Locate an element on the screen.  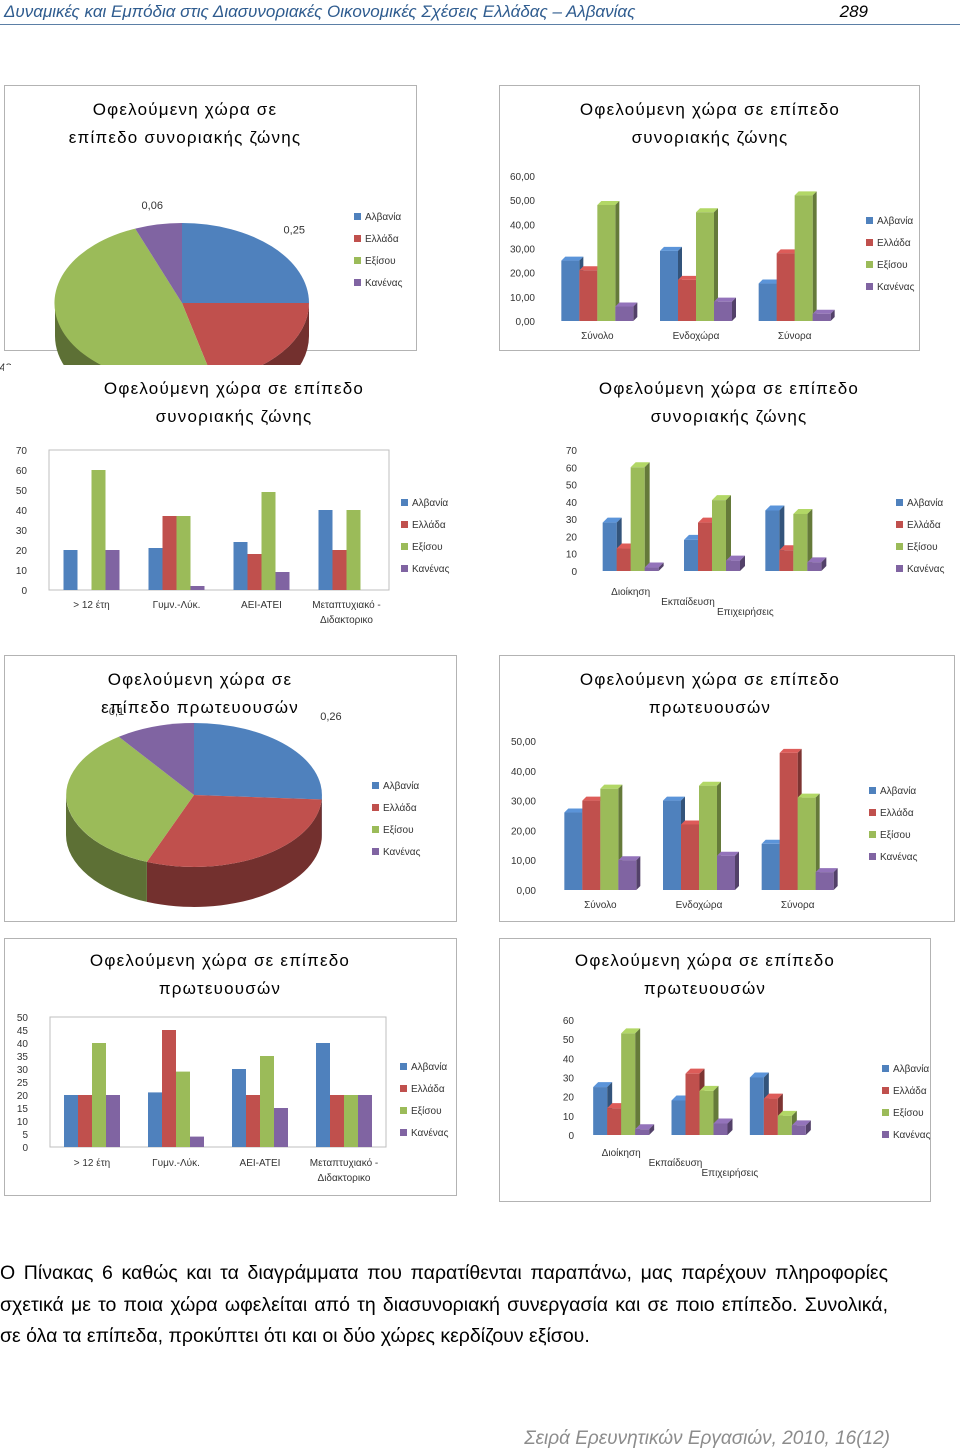
pie-value-label: 0,06 is located at coordinates (152, 206).